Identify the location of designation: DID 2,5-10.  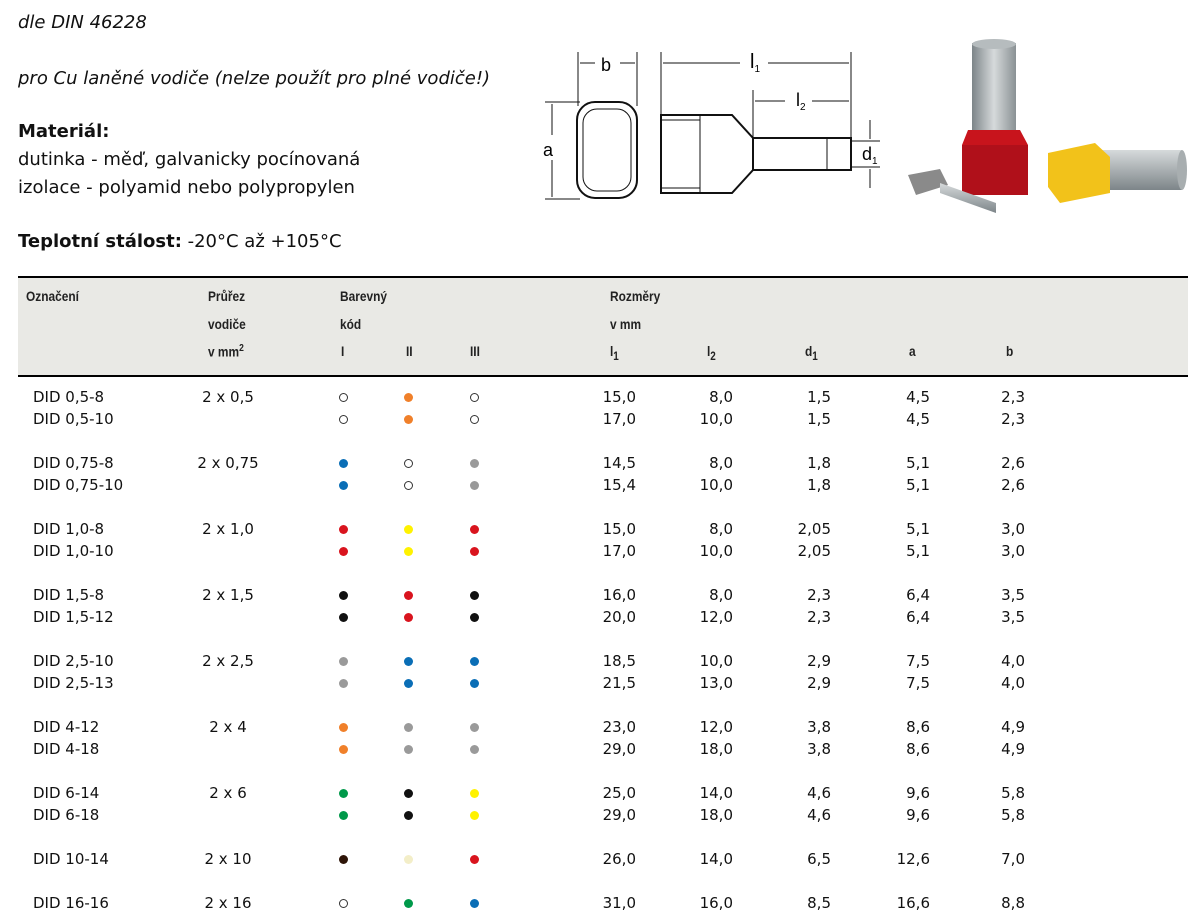
(73, 661).